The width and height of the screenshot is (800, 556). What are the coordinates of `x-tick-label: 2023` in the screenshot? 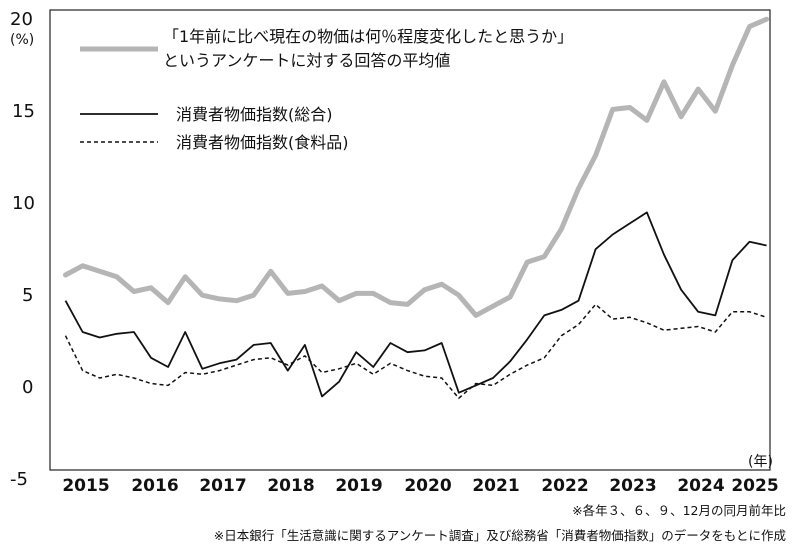 It's located at (632, 486).